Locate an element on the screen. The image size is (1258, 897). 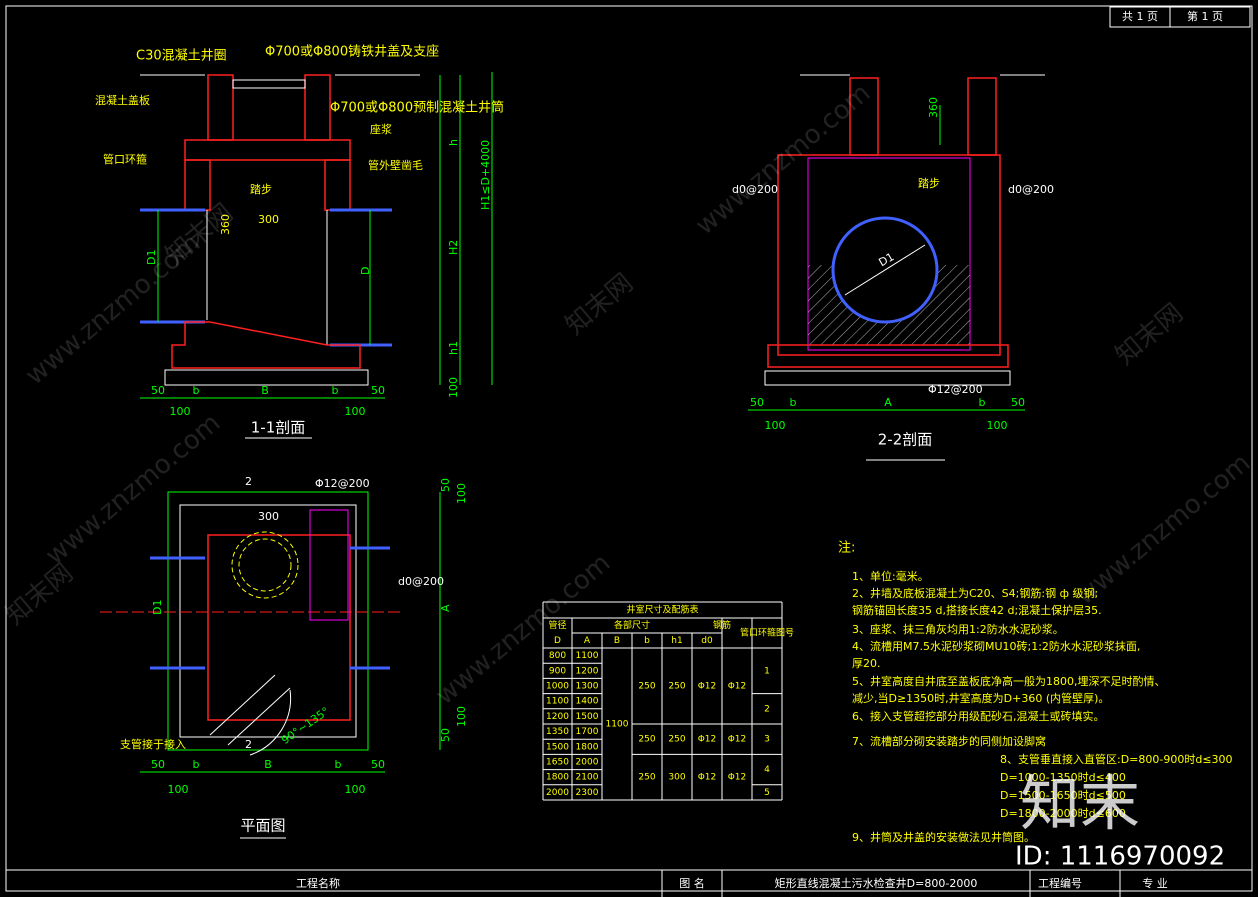
note-line: 7、流槽部分砌安装踏步的同侧加设脚窝 is located at coordinates (949, 741).